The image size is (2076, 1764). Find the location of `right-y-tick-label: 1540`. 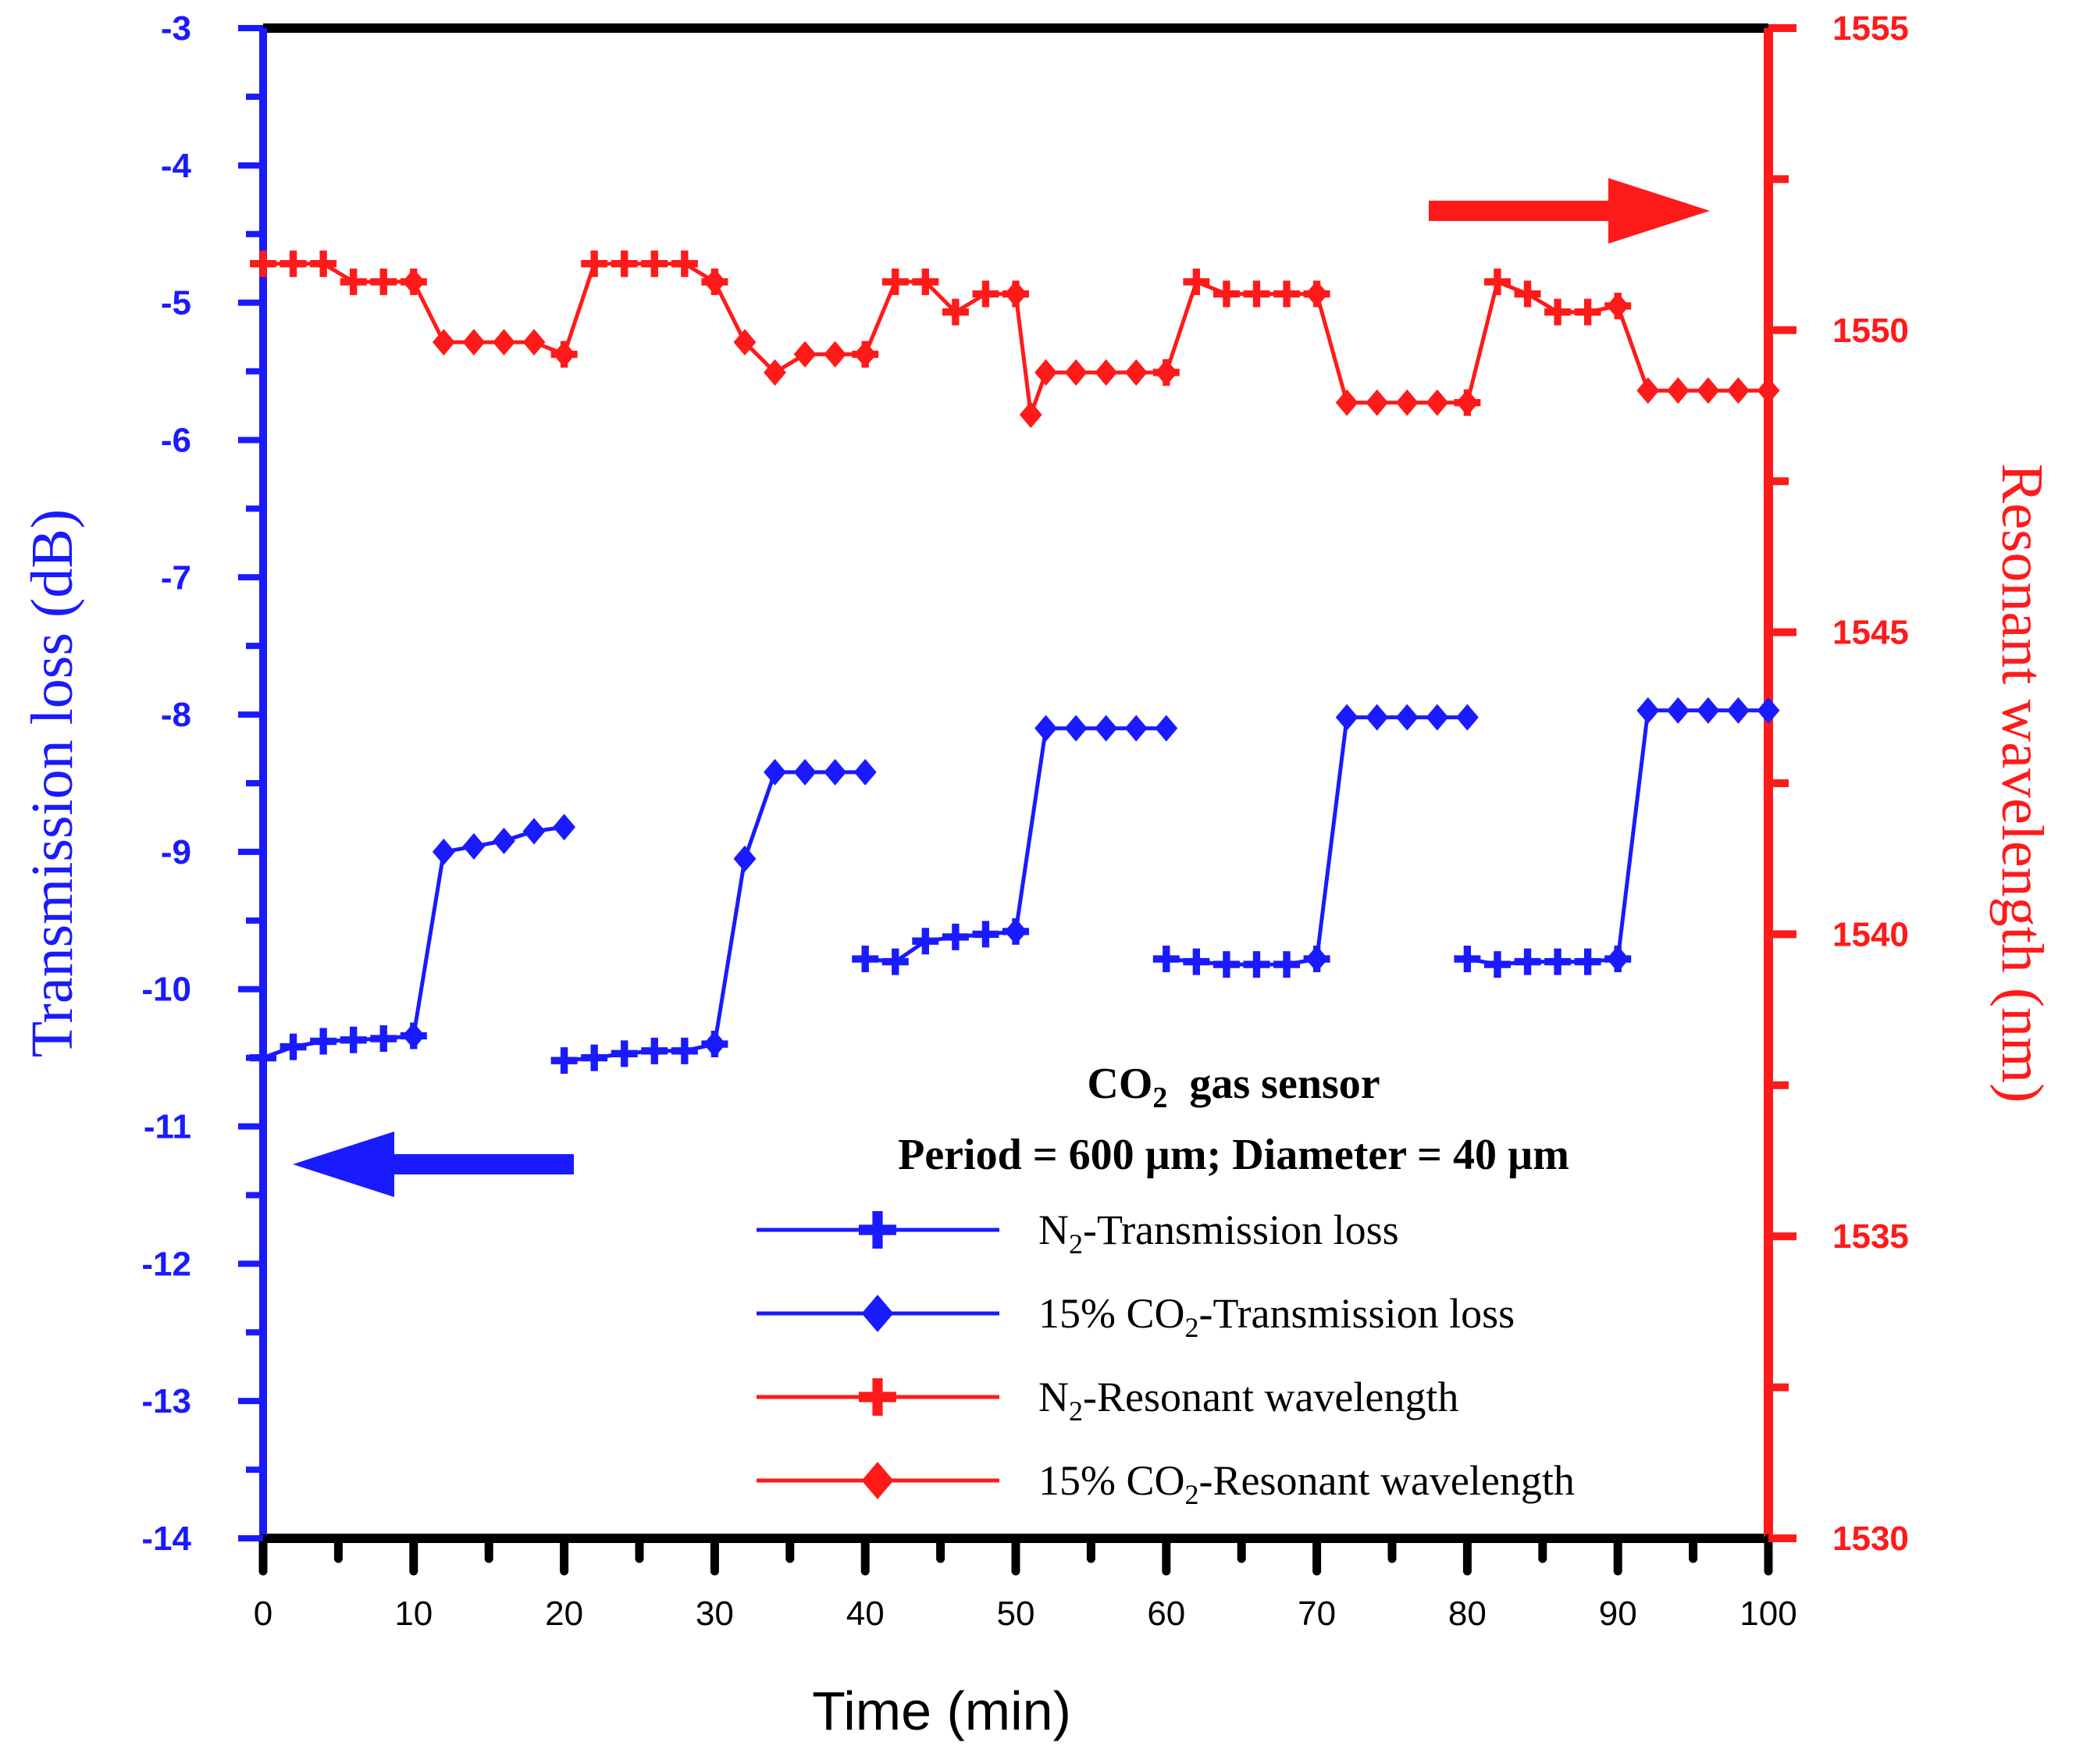

right-y-tick-label: 1540 is located at coordinates (1871, 934).